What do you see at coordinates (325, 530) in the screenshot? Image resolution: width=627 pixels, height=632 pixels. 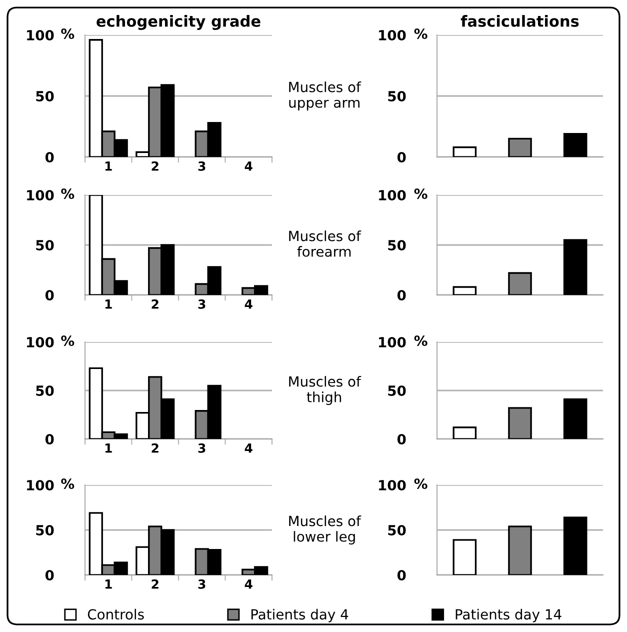 I see `text: Muscles of lower leg` at bounding box center [325, 530].